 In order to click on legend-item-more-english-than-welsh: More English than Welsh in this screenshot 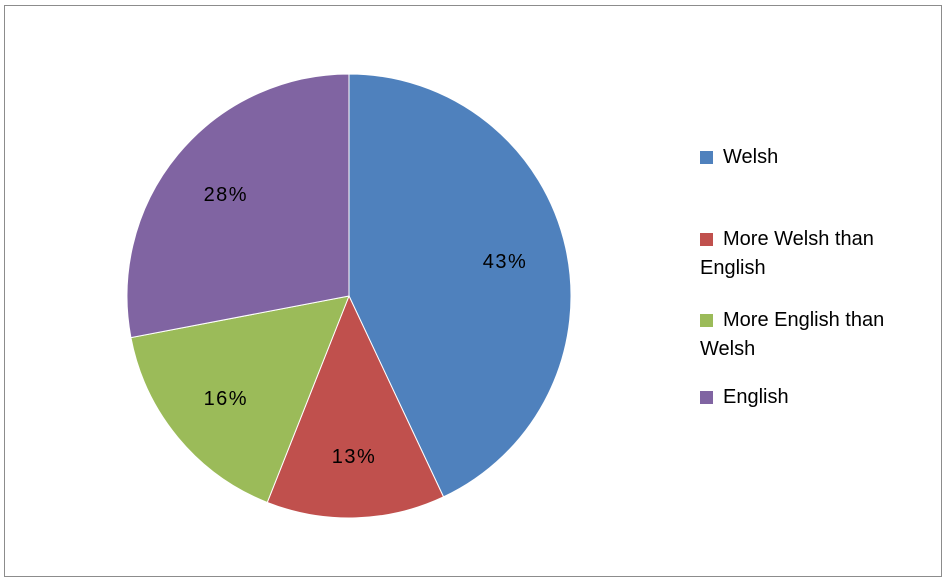, I will do `click(820, 335)`.